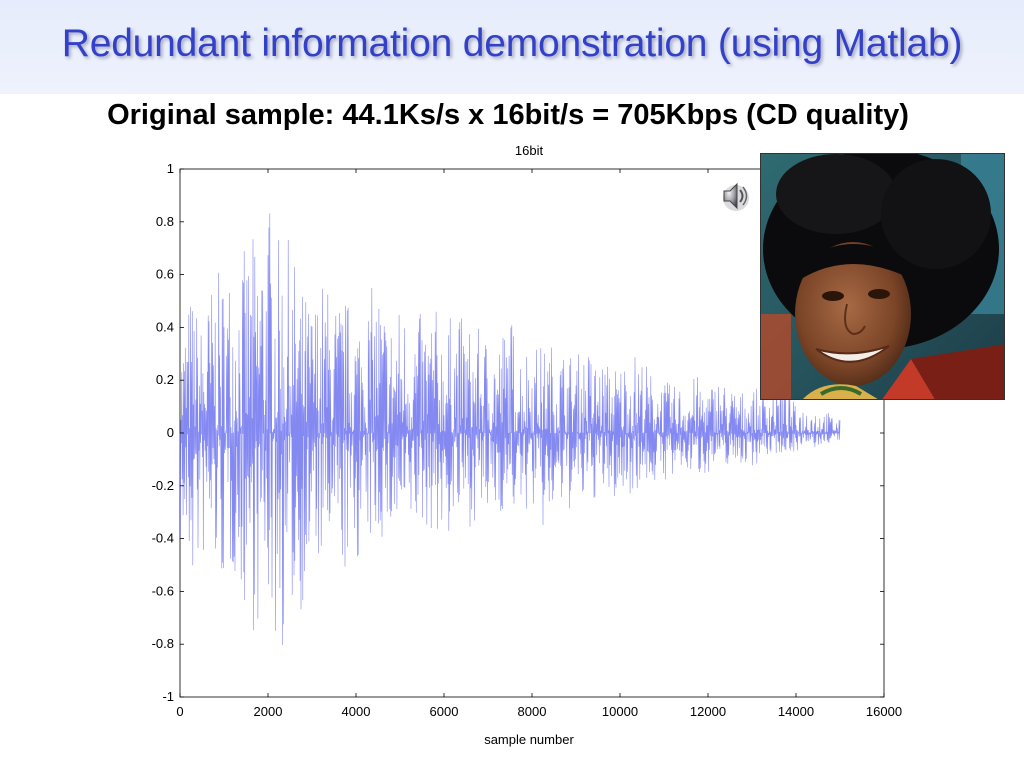 This screenshot has height=768, width=1024. I want to click on x-tick-label: 2000, so click(268, 711).